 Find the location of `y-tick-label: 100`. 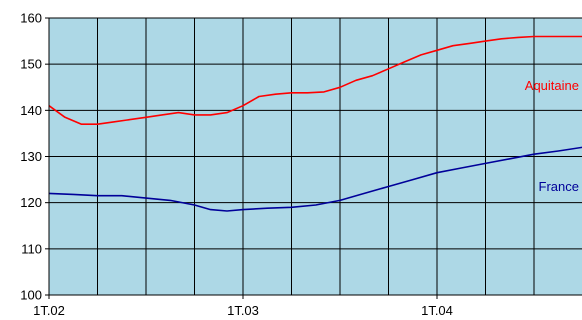

y-tick-label: 100 is located at coordinates (31, 295).